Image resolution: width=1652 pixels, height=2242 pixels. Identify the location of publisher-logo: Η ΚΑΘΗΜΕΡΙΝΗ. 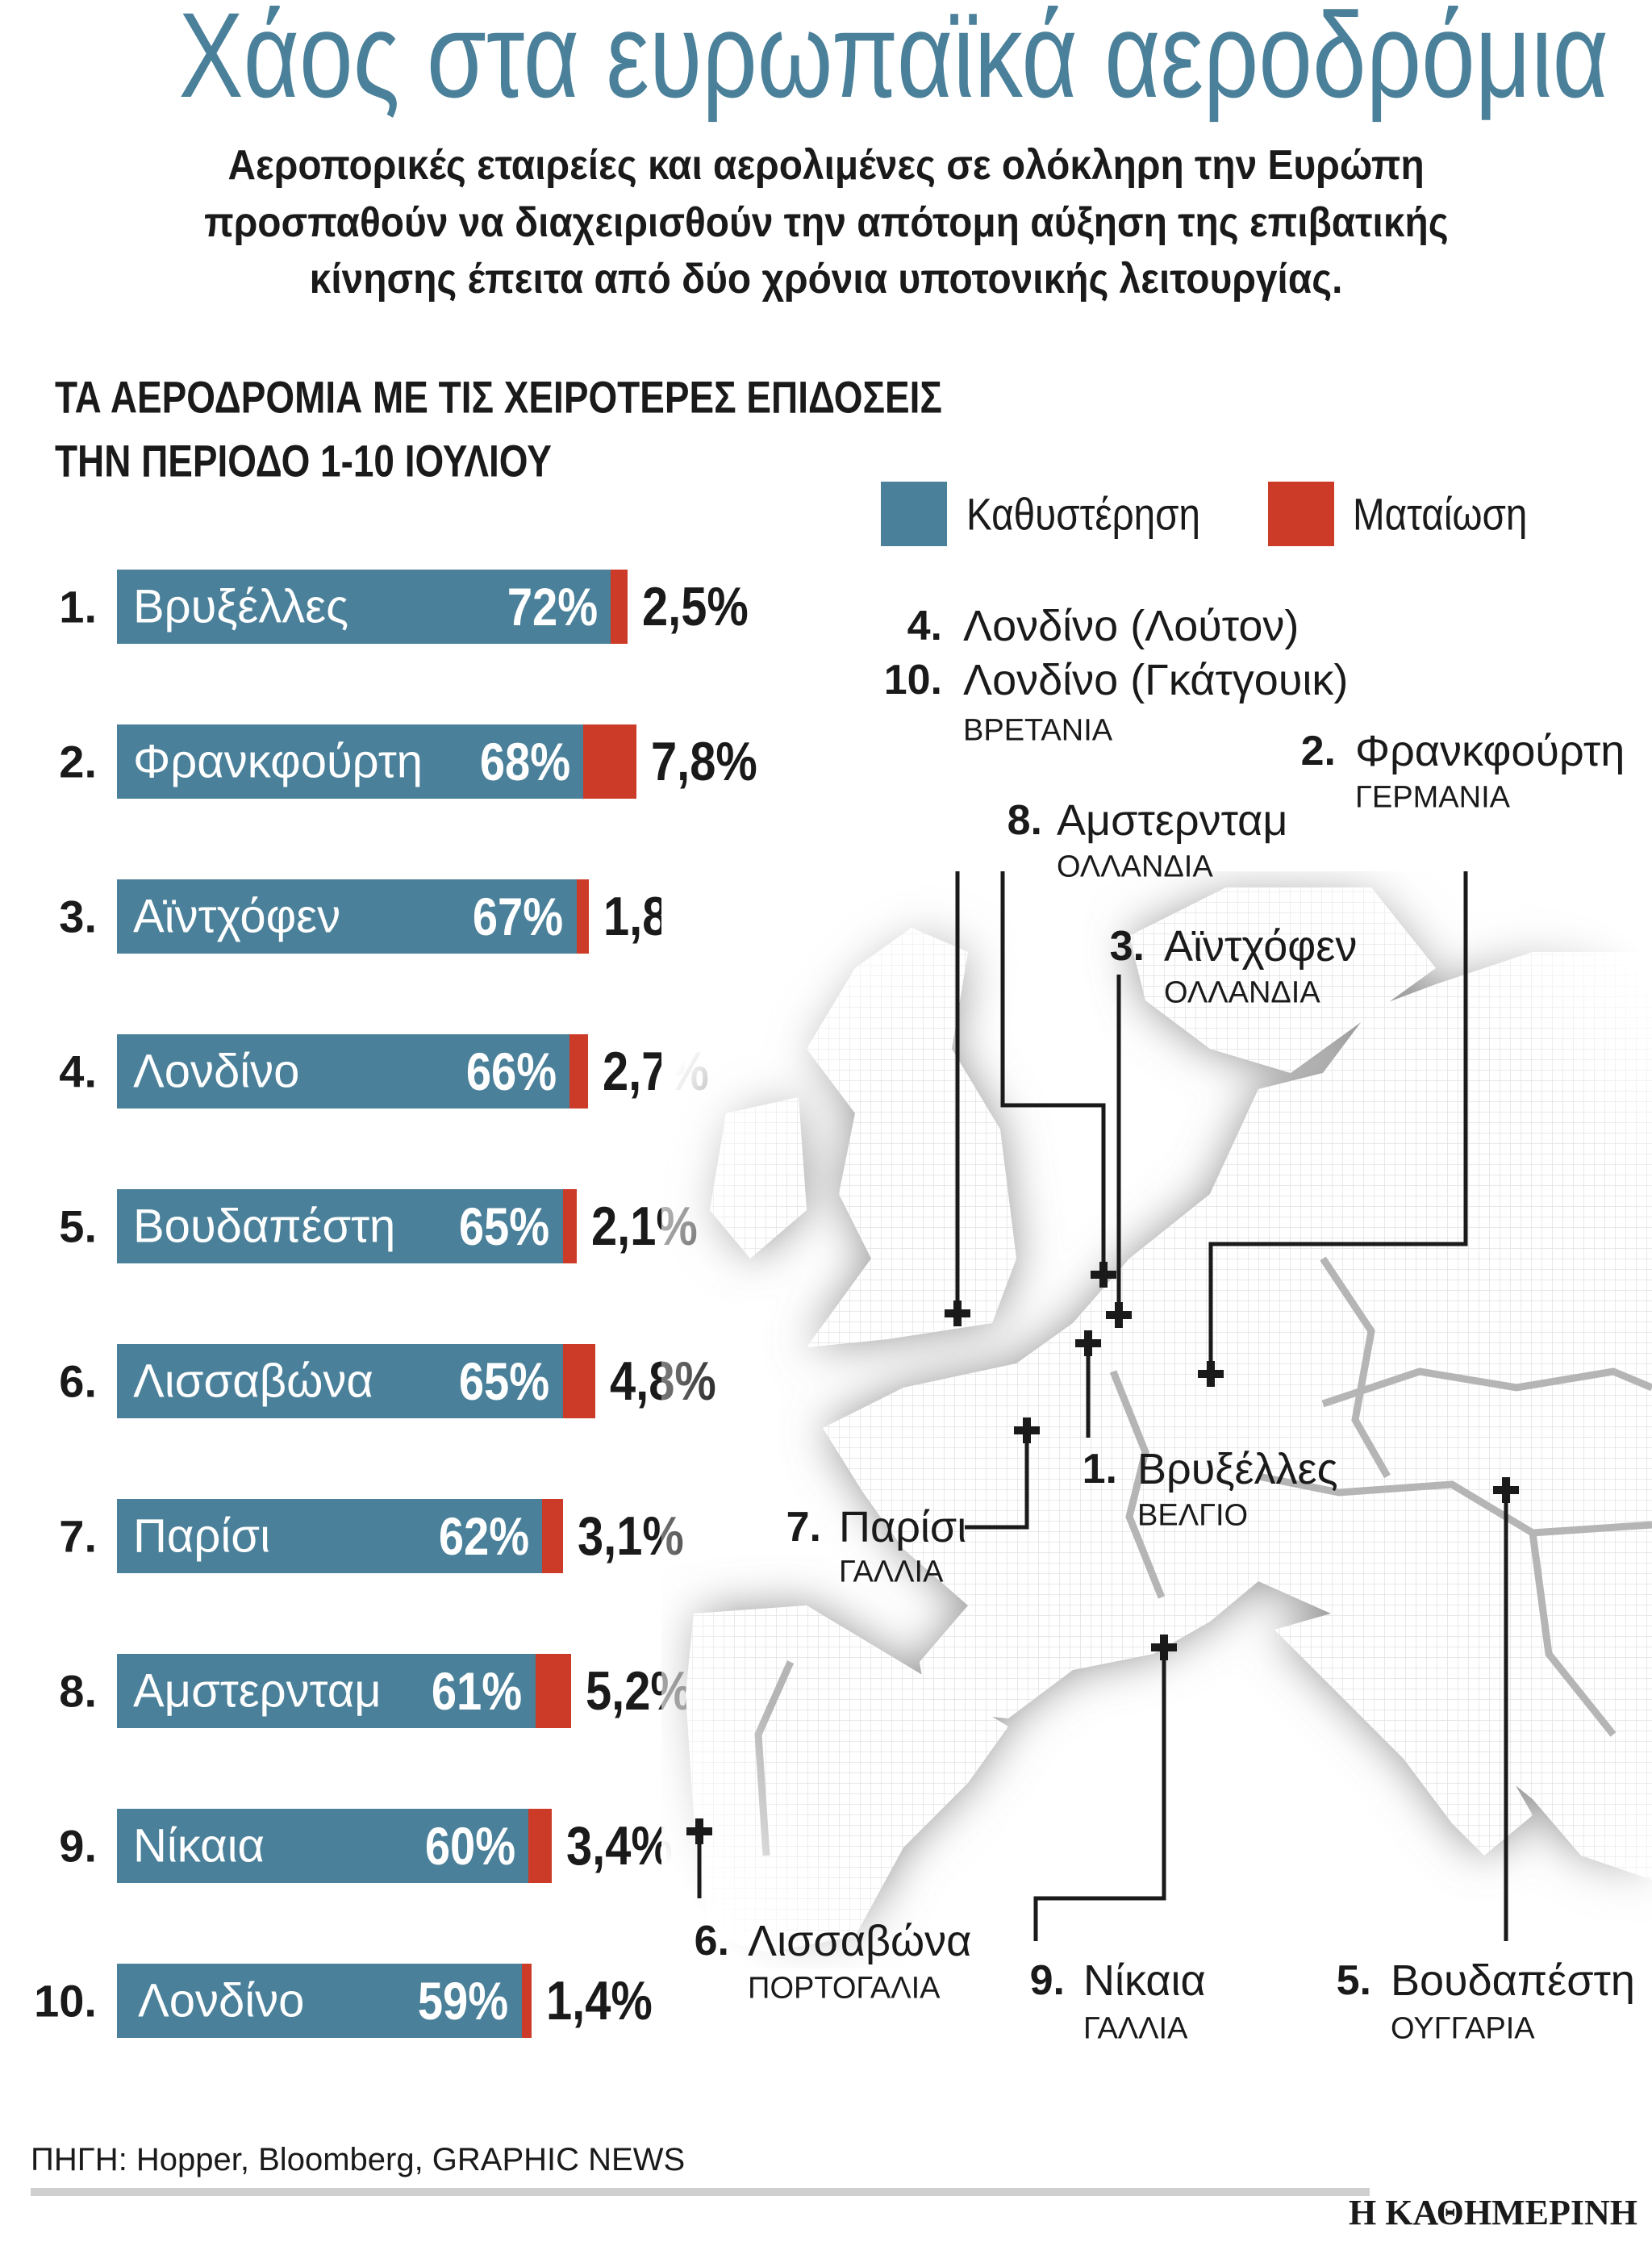
(1493, 2212).